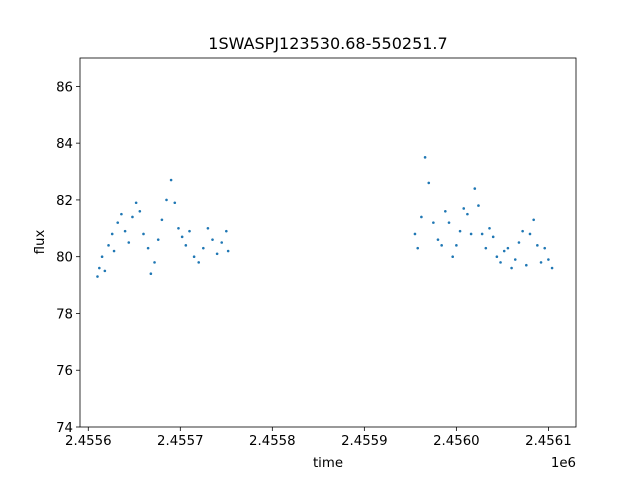 The height and width of the screenshot is (480, 640). I want to click on y-axis-label: flux, so click(40, 242).